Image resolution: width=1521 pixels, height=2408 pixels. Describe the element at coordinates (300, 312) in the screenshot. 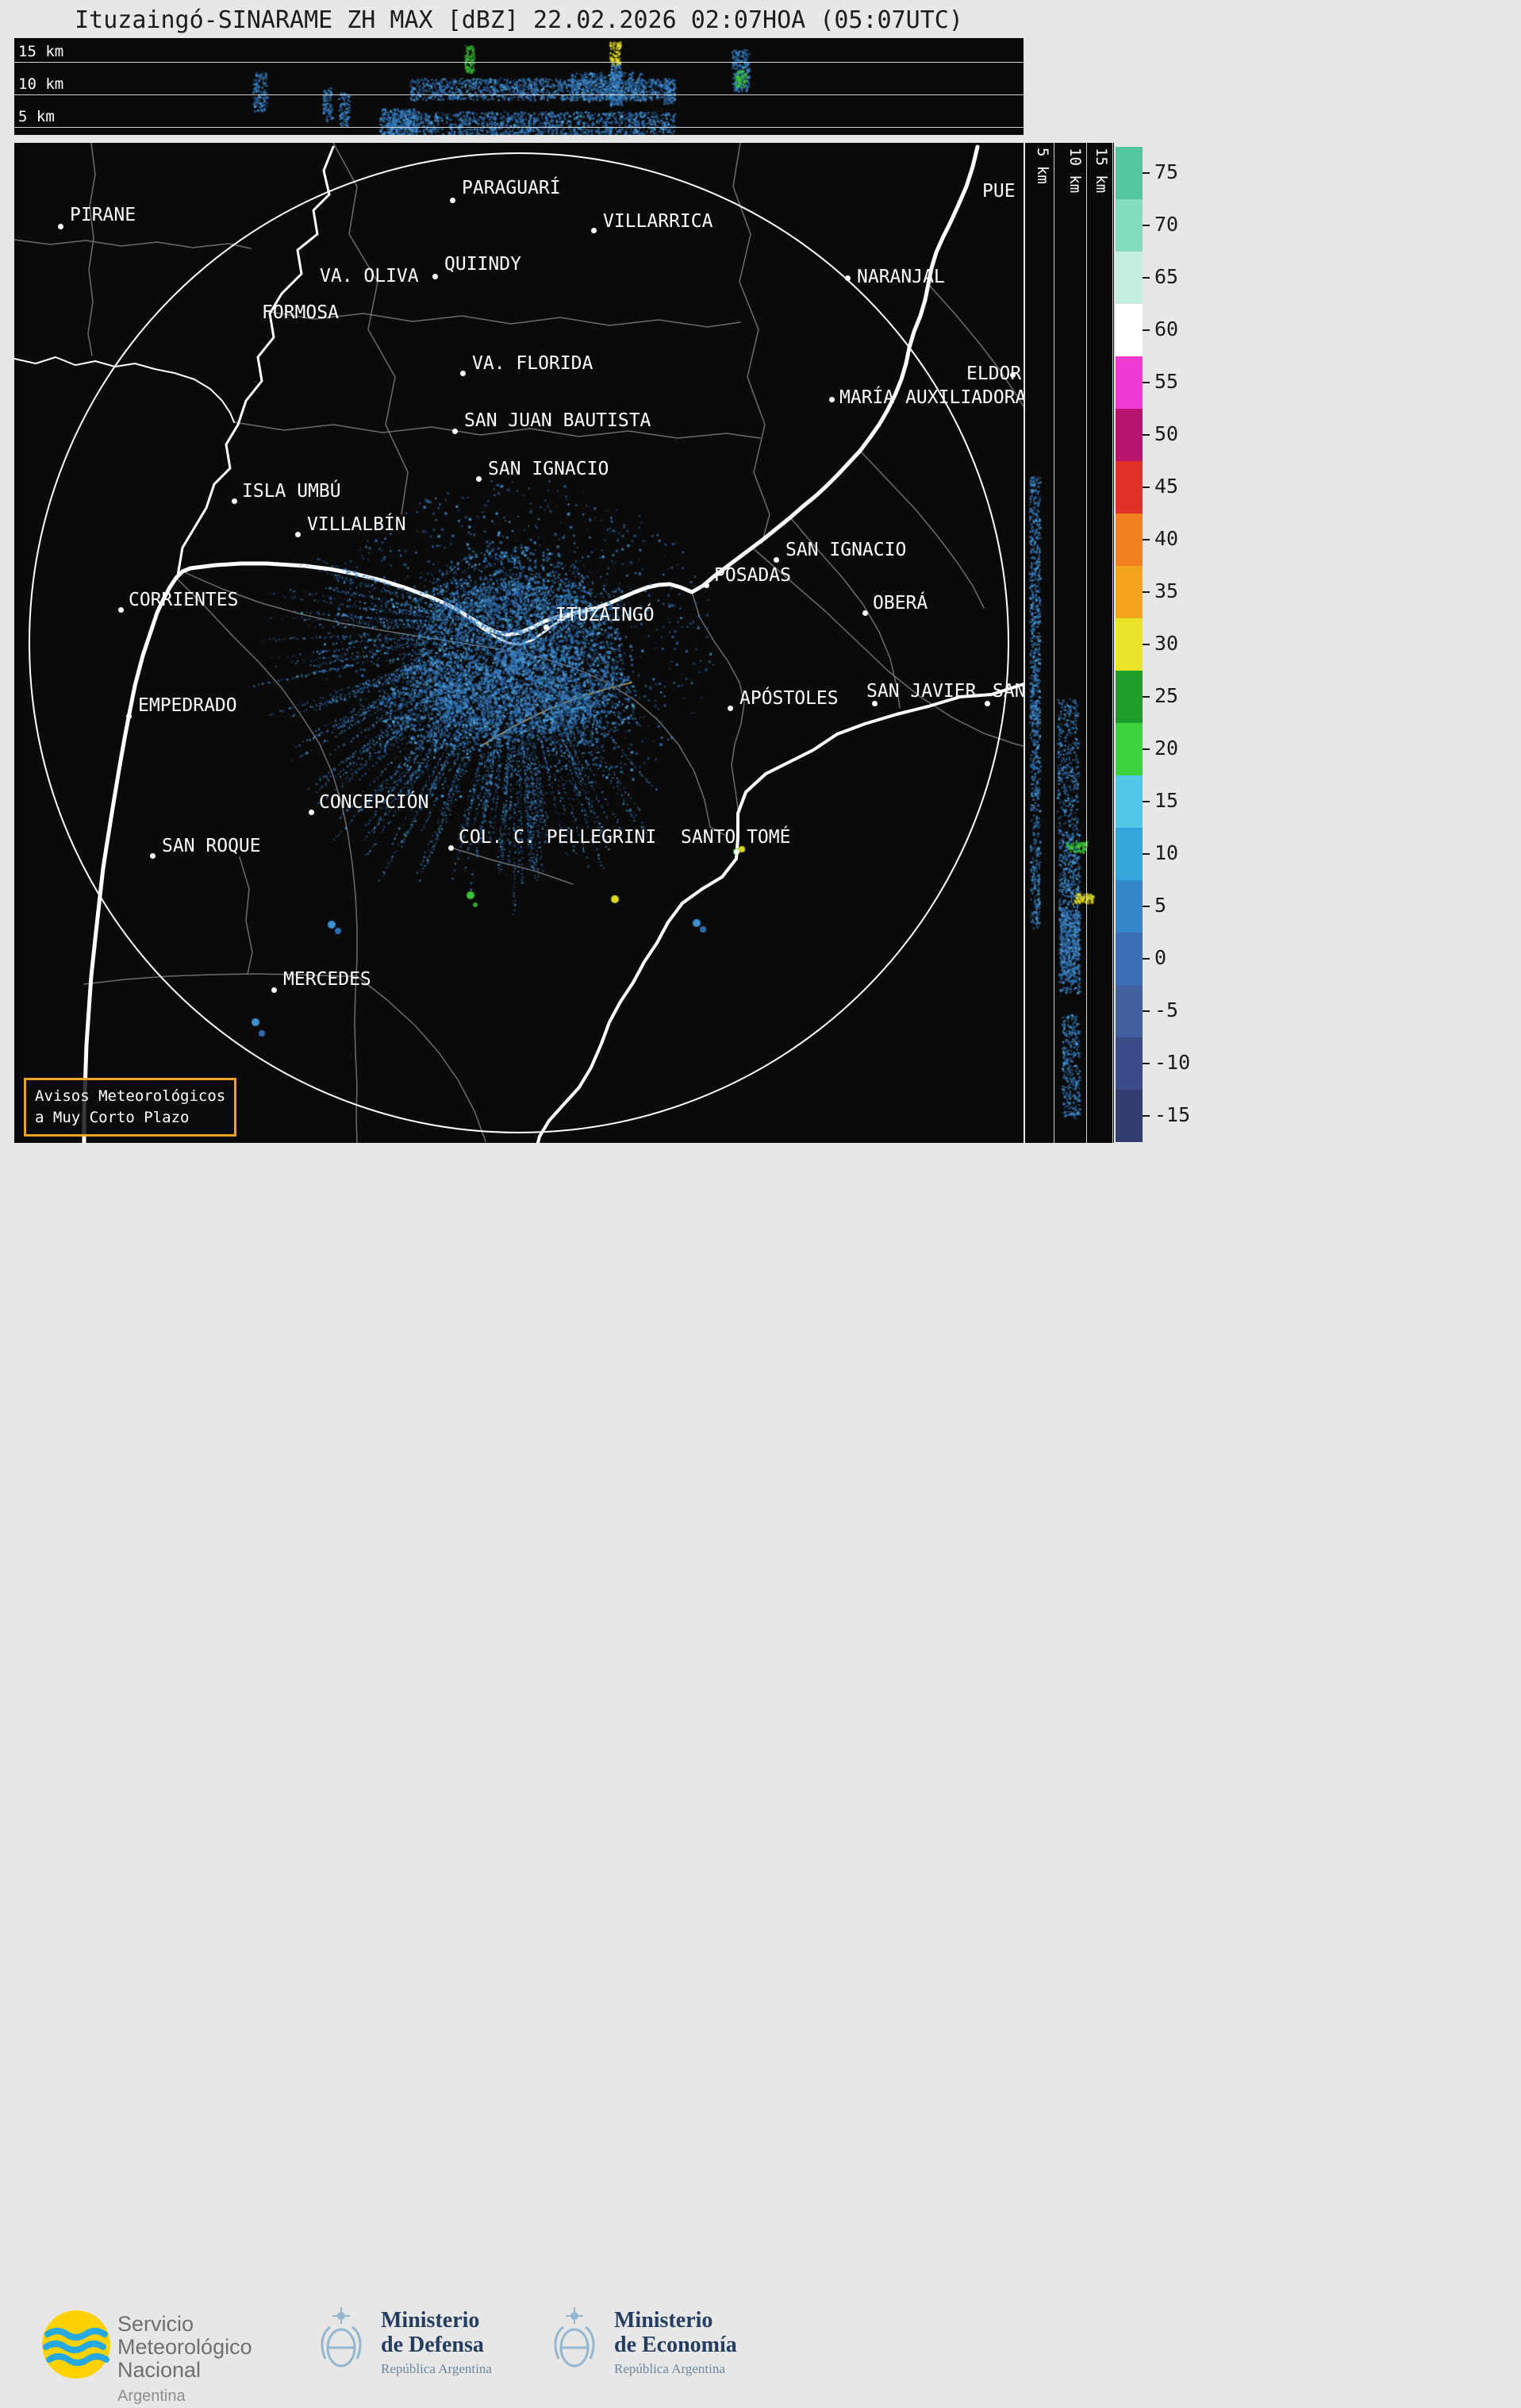

I see `city-label: FORMOSA` at that location.